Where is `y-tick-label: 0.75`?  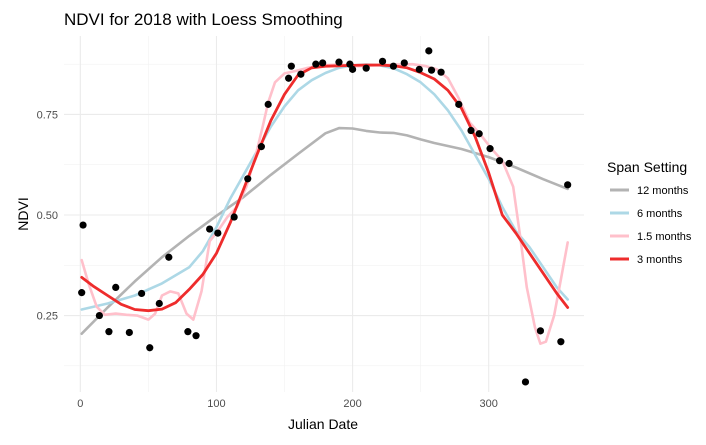 y-tick-label: 0.75 is located at coordinates (47, 115).